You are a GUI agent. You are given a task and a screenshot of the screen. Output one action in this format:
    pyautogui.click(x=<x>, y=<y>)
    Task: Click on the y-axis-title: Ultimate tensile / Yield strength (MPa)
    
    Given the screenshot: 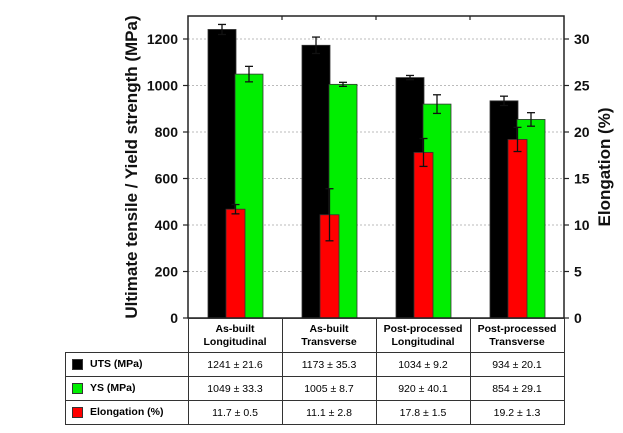 What is the action you would take?
    pyautogui.click(x=131, y=166)
    